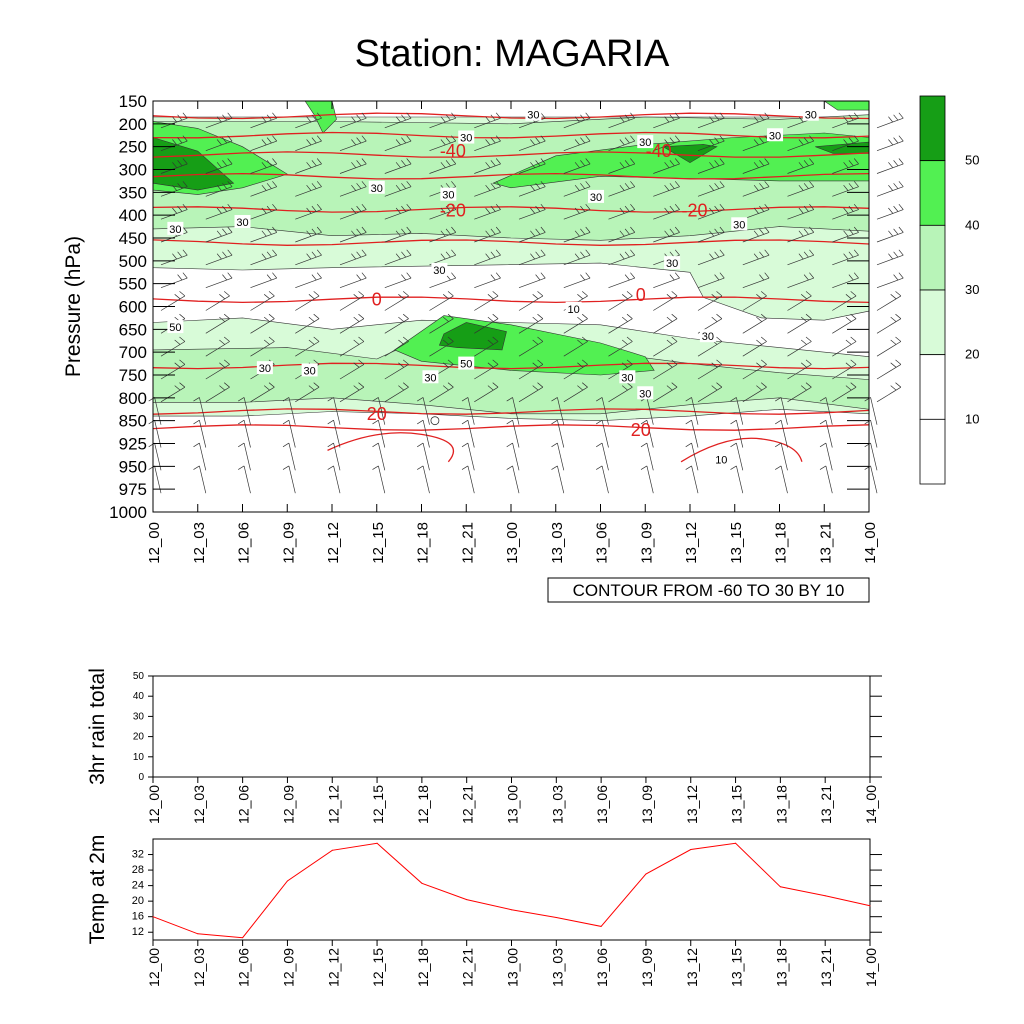 This screenshot has height=1024, width=1024. I want to click on x-tick-label: 13_00, so click(513, 804).